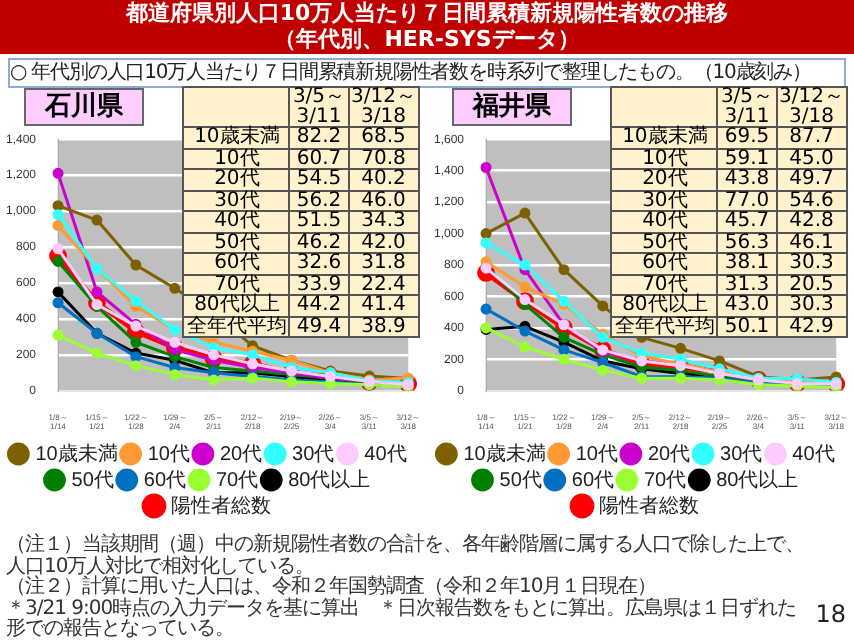  What do you see at coordinates (811, 242) in the screenshot?
I see `annotation: 46.1` at bounding box center [811, 242].